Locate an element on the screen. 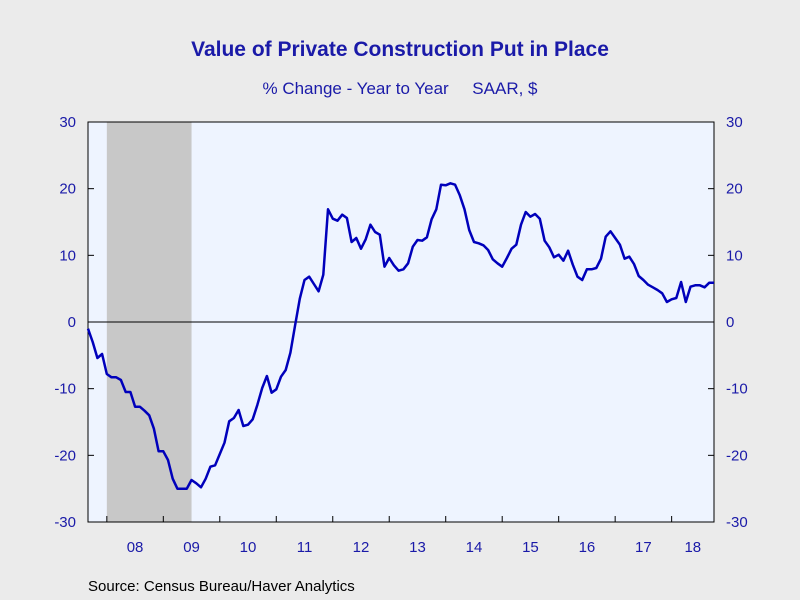 Image resolution: width=800 pixels, height=600 pixels. y-tick-label-right: -30 is located at coordinates (737, 522).